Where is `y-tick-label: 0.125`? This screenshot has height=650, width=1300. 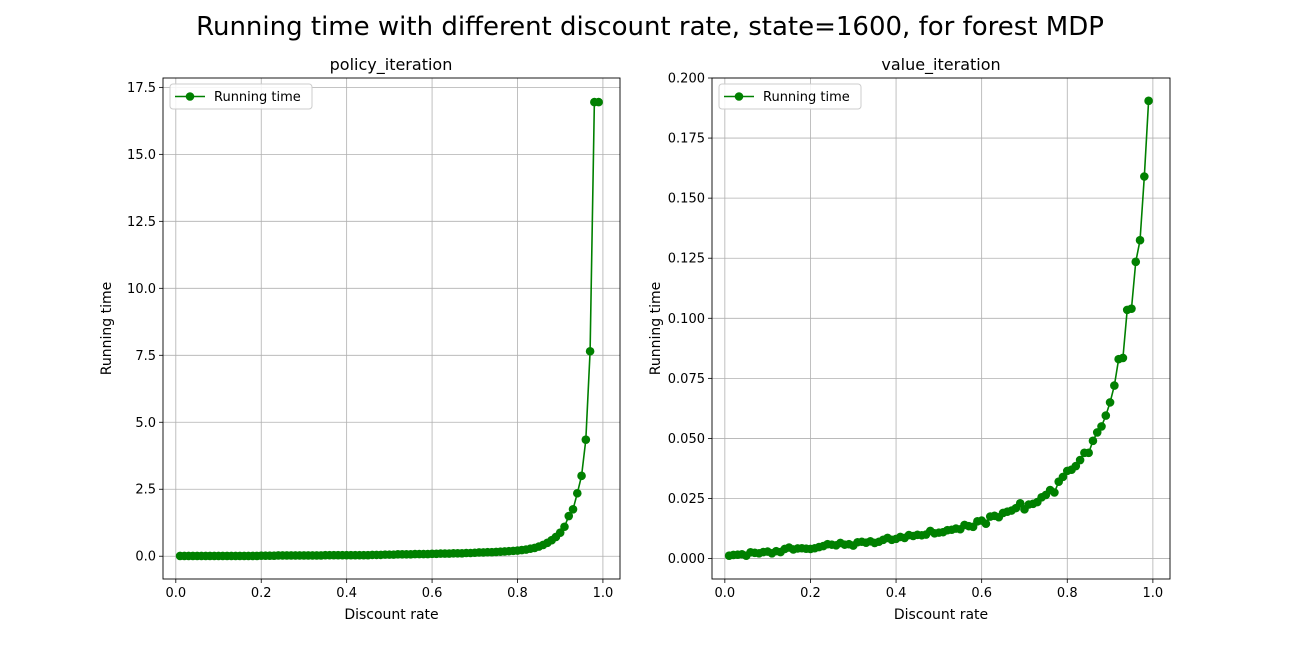
y-tick-label: 0.125 is located at coordinates (686, 259).